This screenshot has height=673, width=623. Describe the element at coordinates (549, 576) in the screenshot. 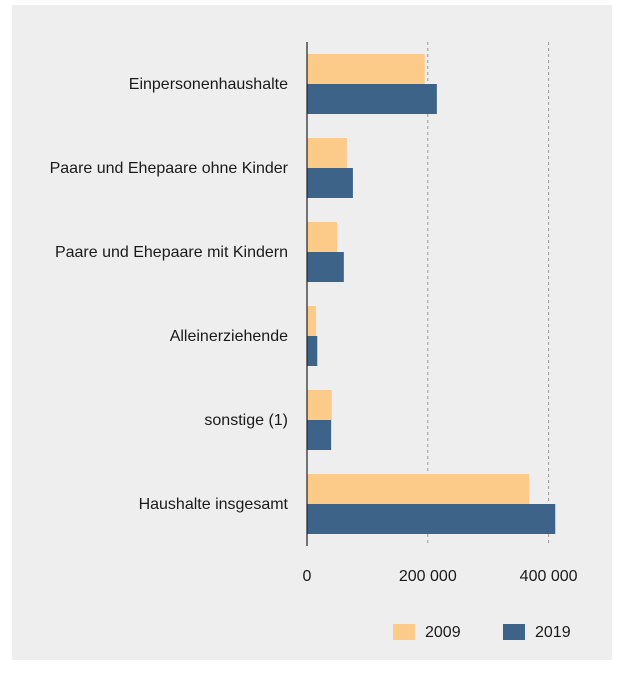

I see `x-tick-label: 400 000` at that location.